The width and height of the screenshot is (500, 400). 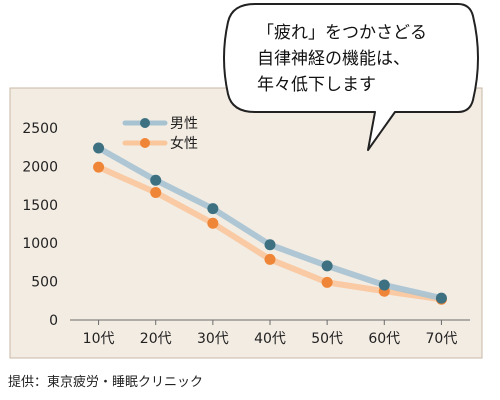 I want to click on legend-label-female: 女性, so click(x=184, y=143).